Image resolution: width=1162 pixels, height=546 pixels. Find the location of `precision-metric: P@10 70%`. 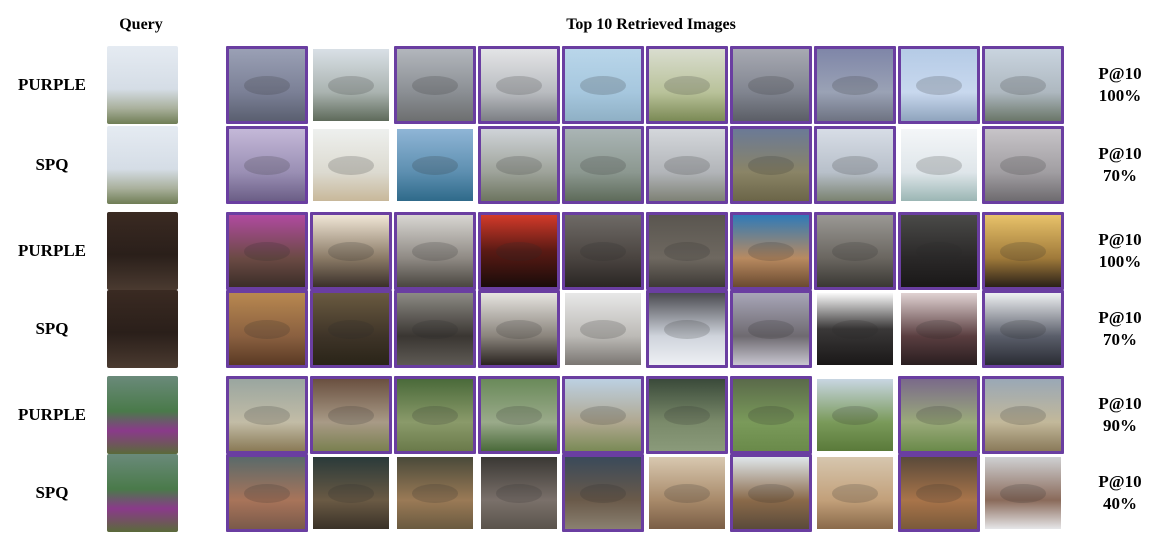

precision-metric: P@10 70% is located at coordinates (1120, 165).